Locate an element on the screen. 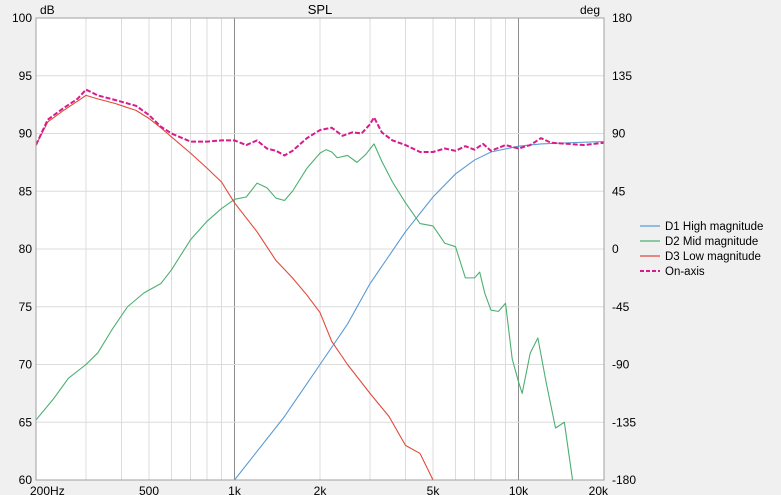 This screenshot has height=495, width=781. right-axis-unit: deg is located at coordinates (590, 10).